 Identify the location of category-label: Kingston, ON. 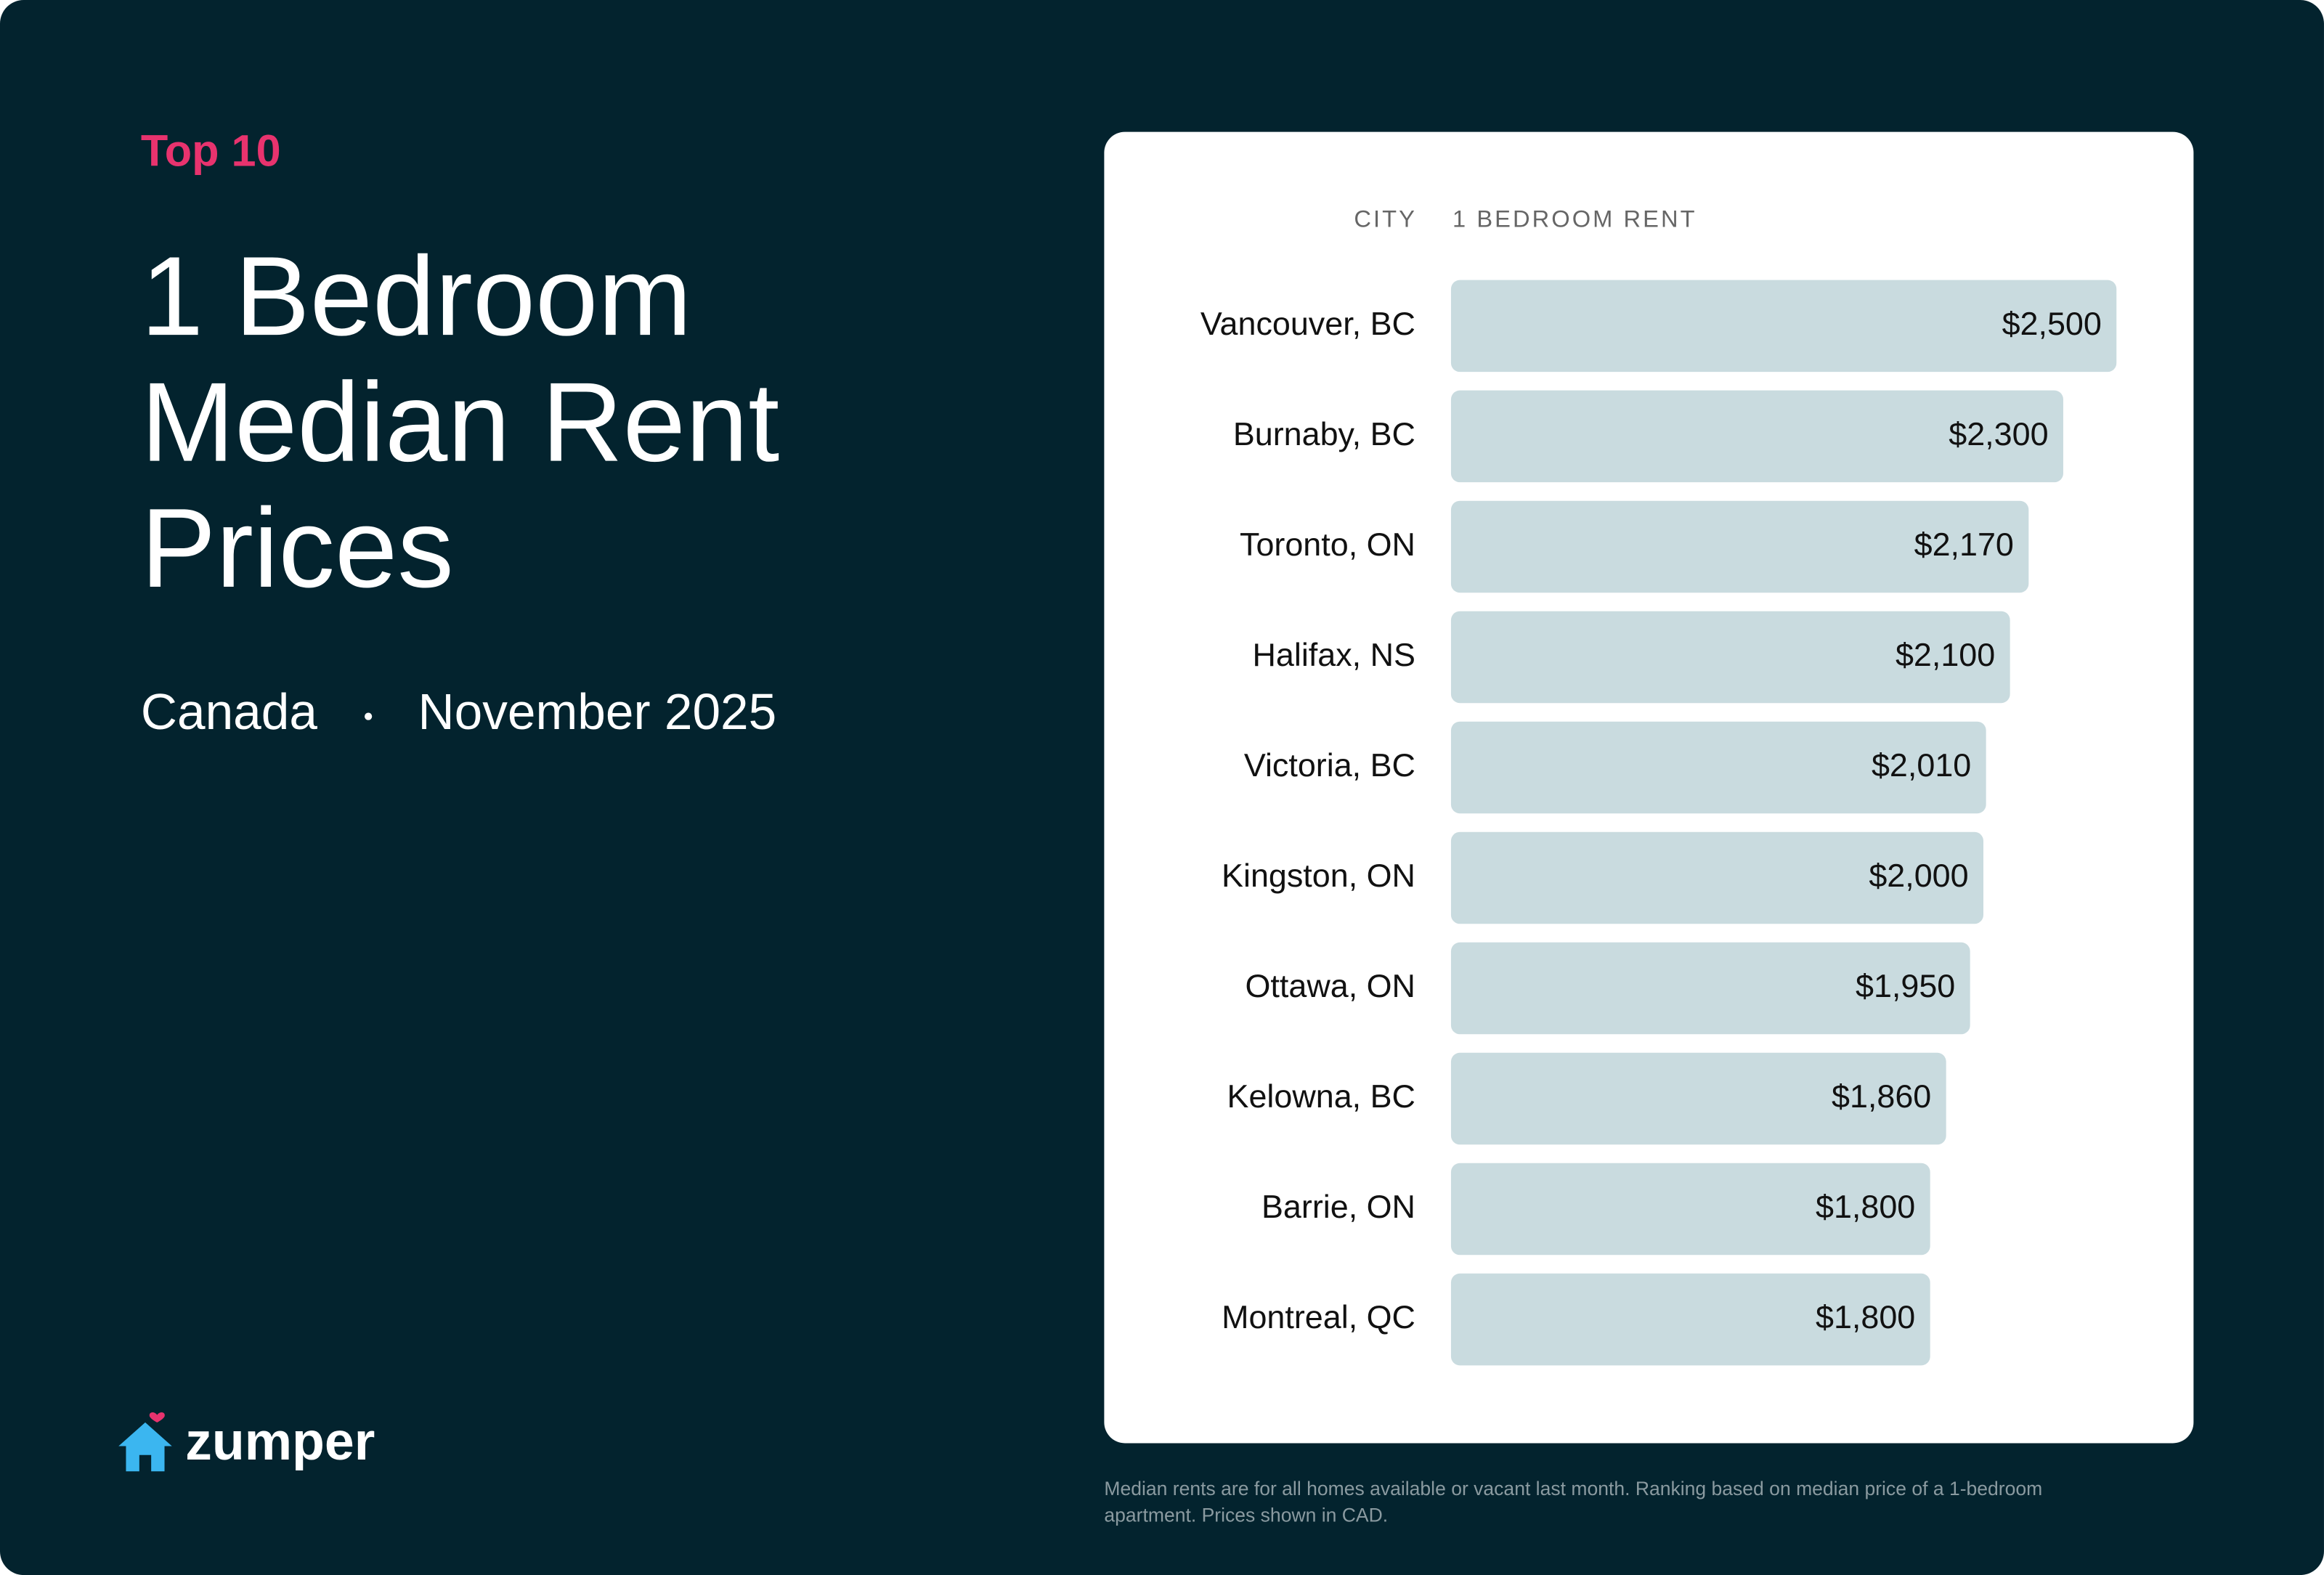
(1318, 875).